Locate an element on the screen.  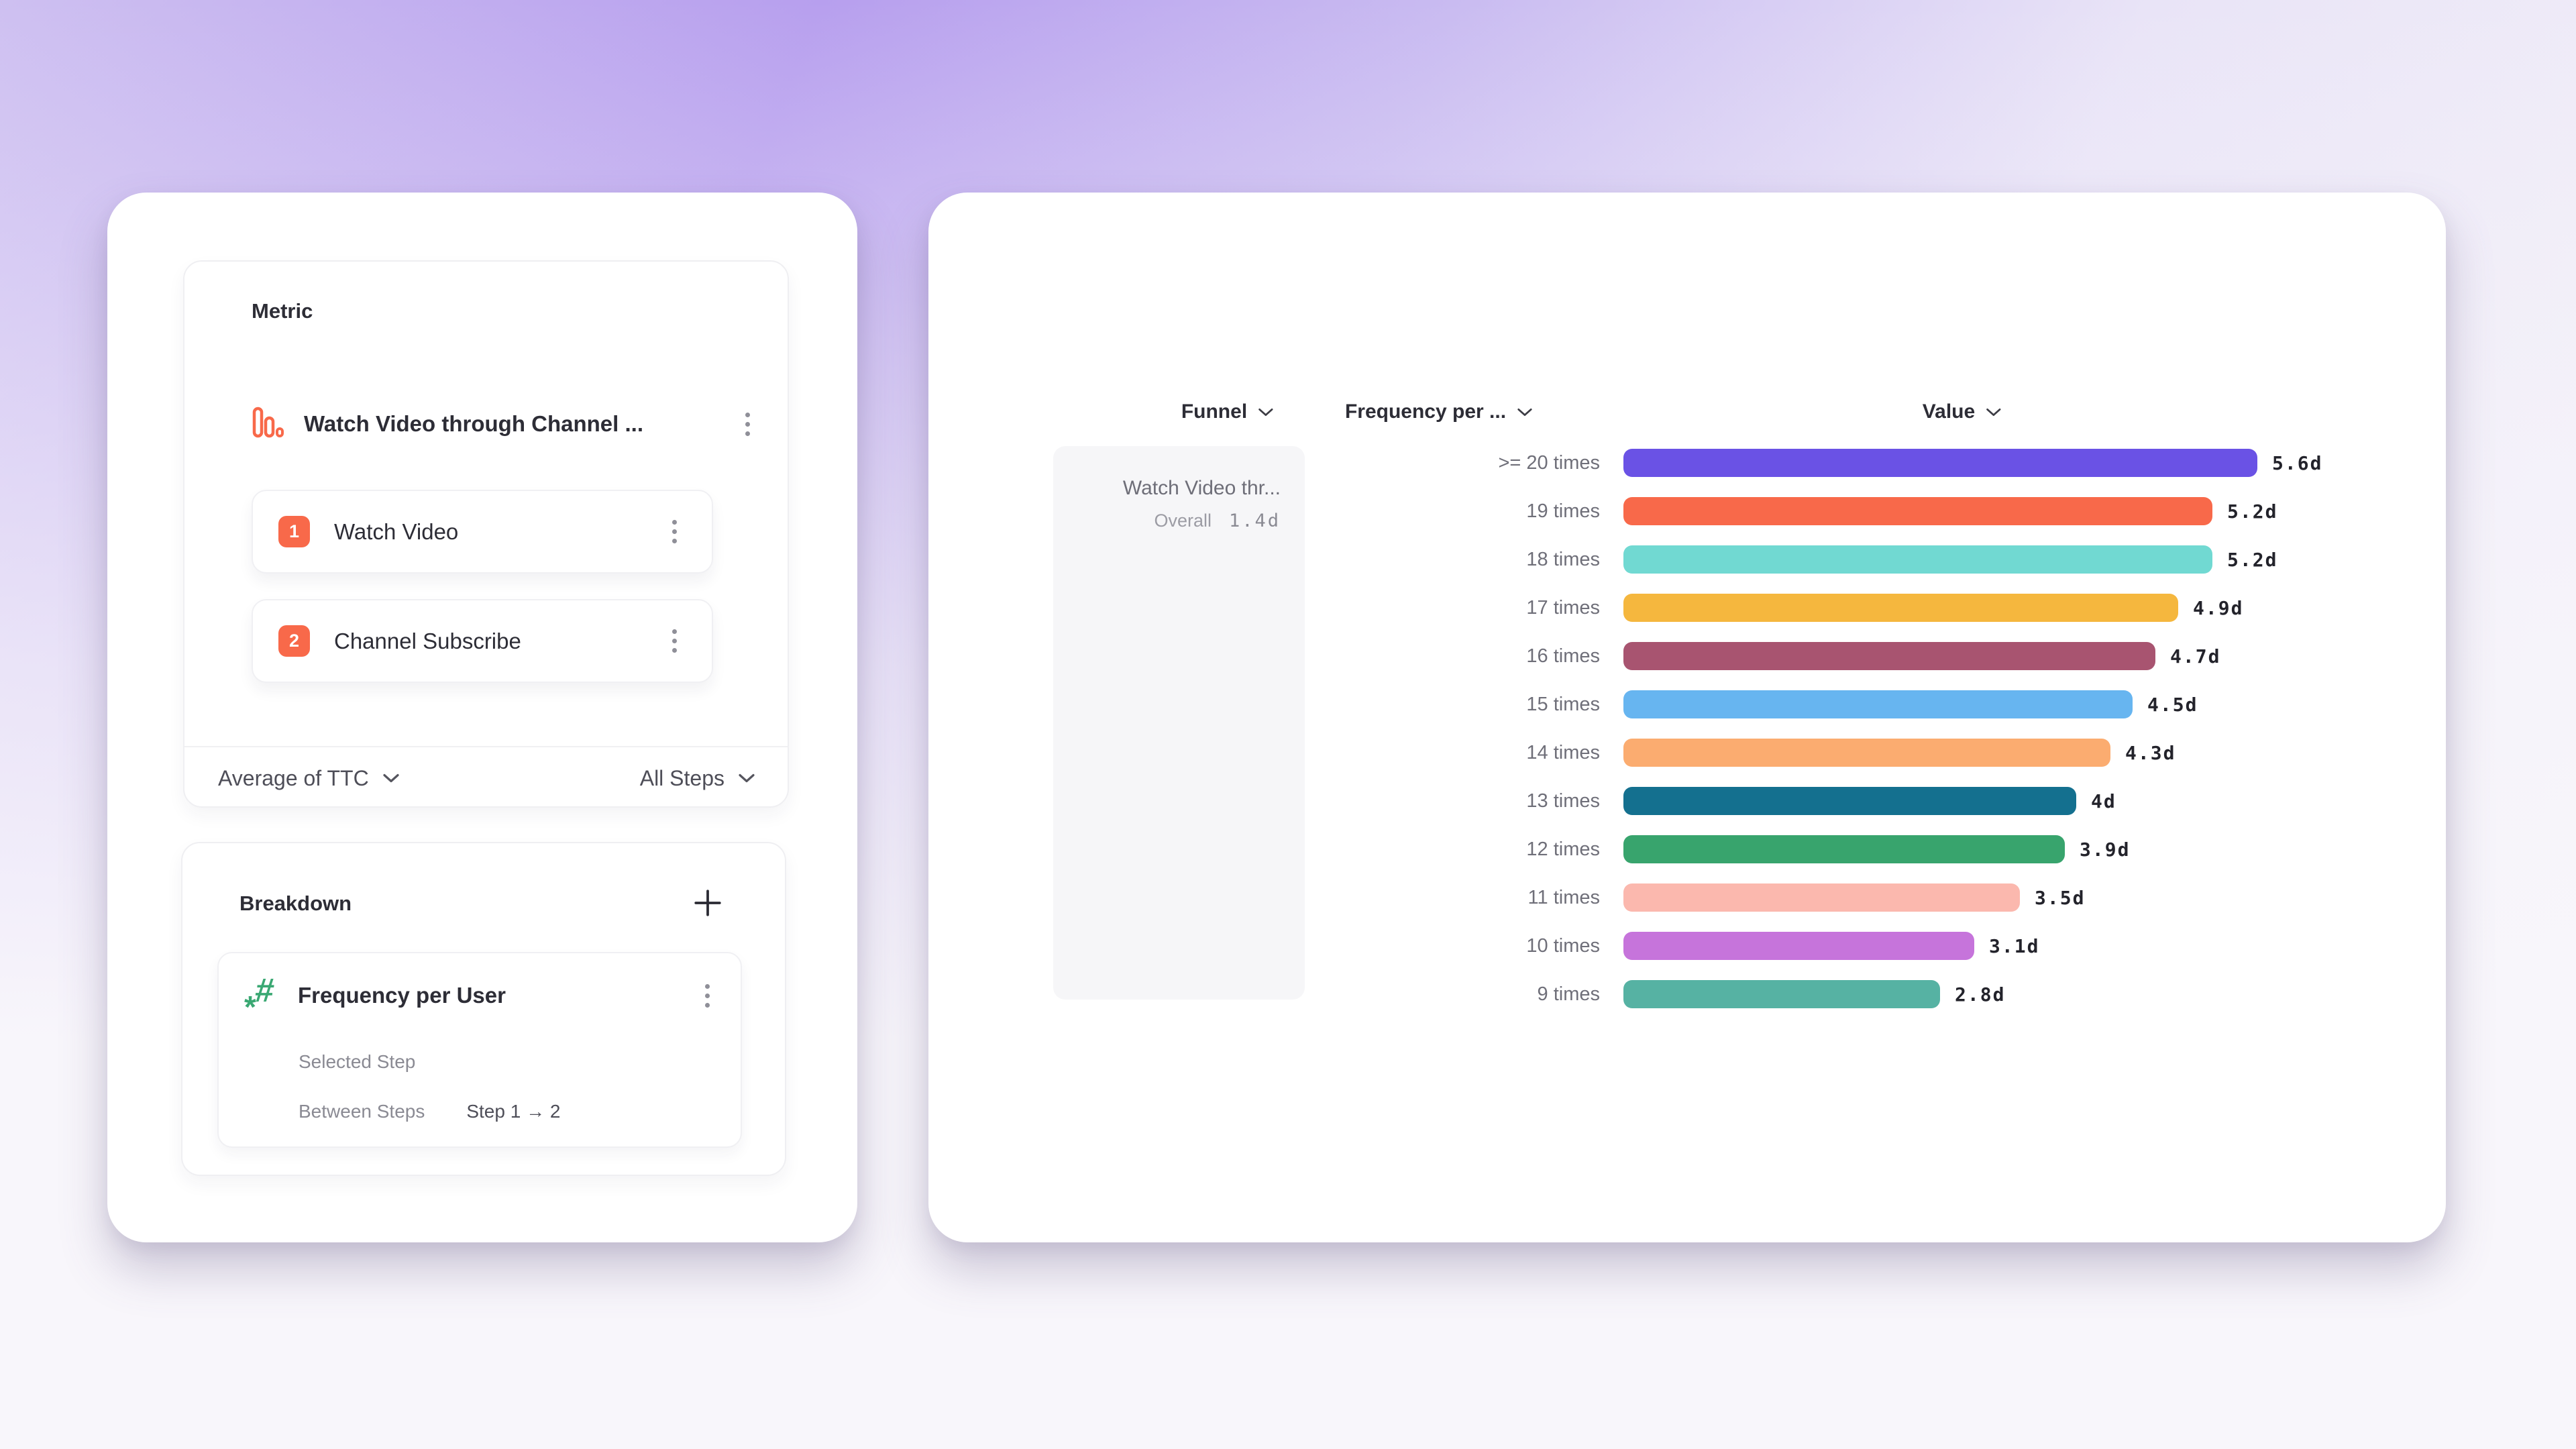
chart-row: 15 times 4.5d is located at coordinates (1878, 704).